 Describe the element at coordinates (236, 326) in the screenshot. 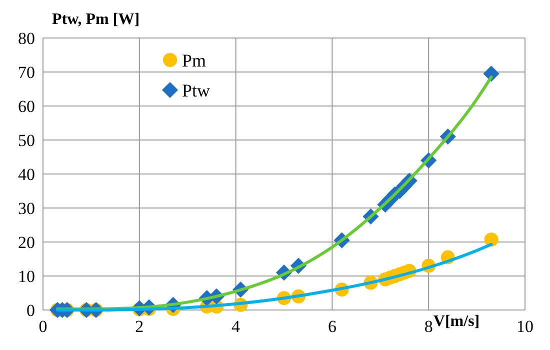

I see `x-tick-label: 4` at that location.